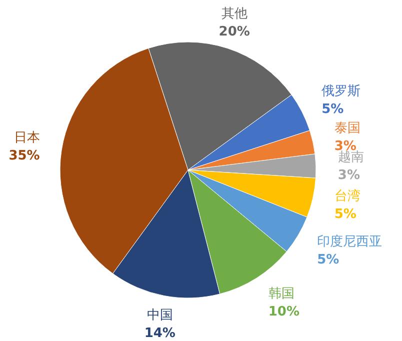 The width and height of the screenshot is (402, 341). What do you see at coordinates (284, 312) in the screenshot?
I see `data-label: 10%` at bounding box center [284, 312].